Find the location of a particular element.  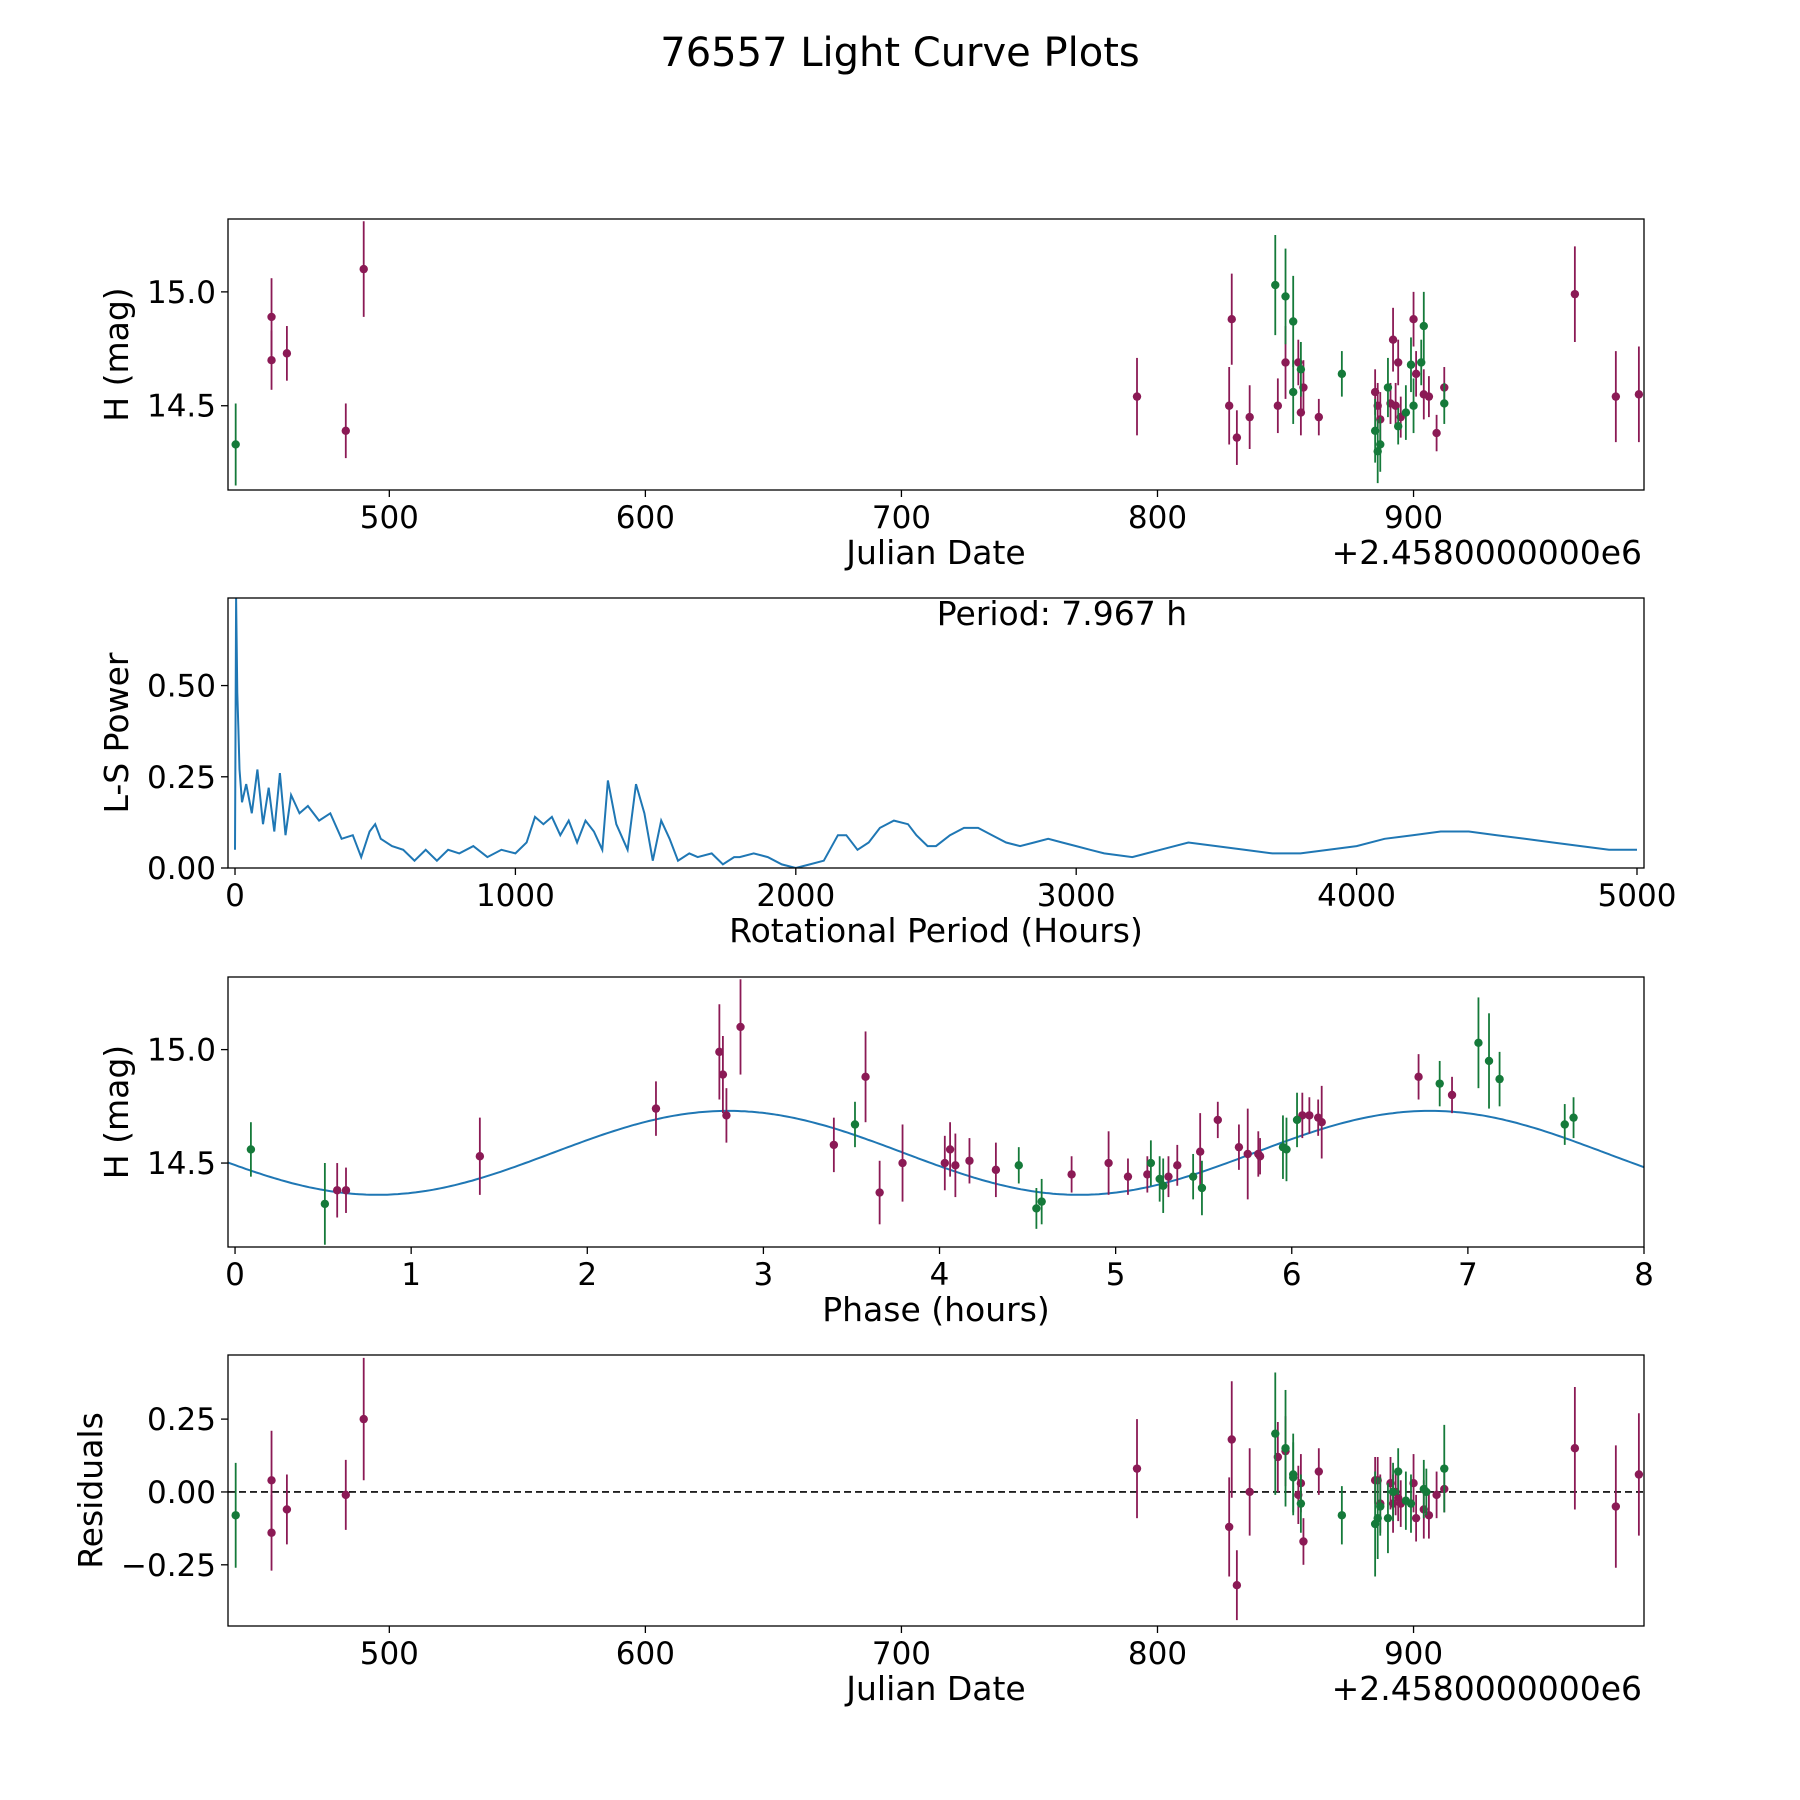

phased-y-tick-label: 15.0 is located at coordinates (181, 1051).